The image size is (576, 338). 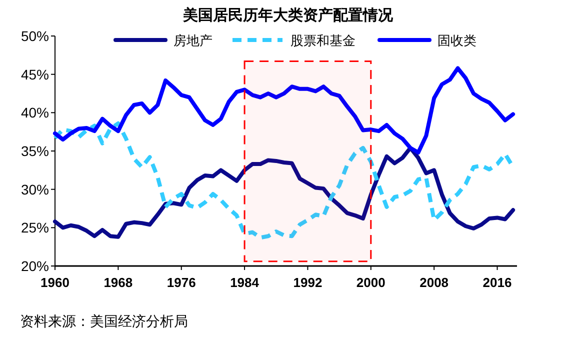 I want to click on y-tick-label: 50%, so click(x=34, y=36).